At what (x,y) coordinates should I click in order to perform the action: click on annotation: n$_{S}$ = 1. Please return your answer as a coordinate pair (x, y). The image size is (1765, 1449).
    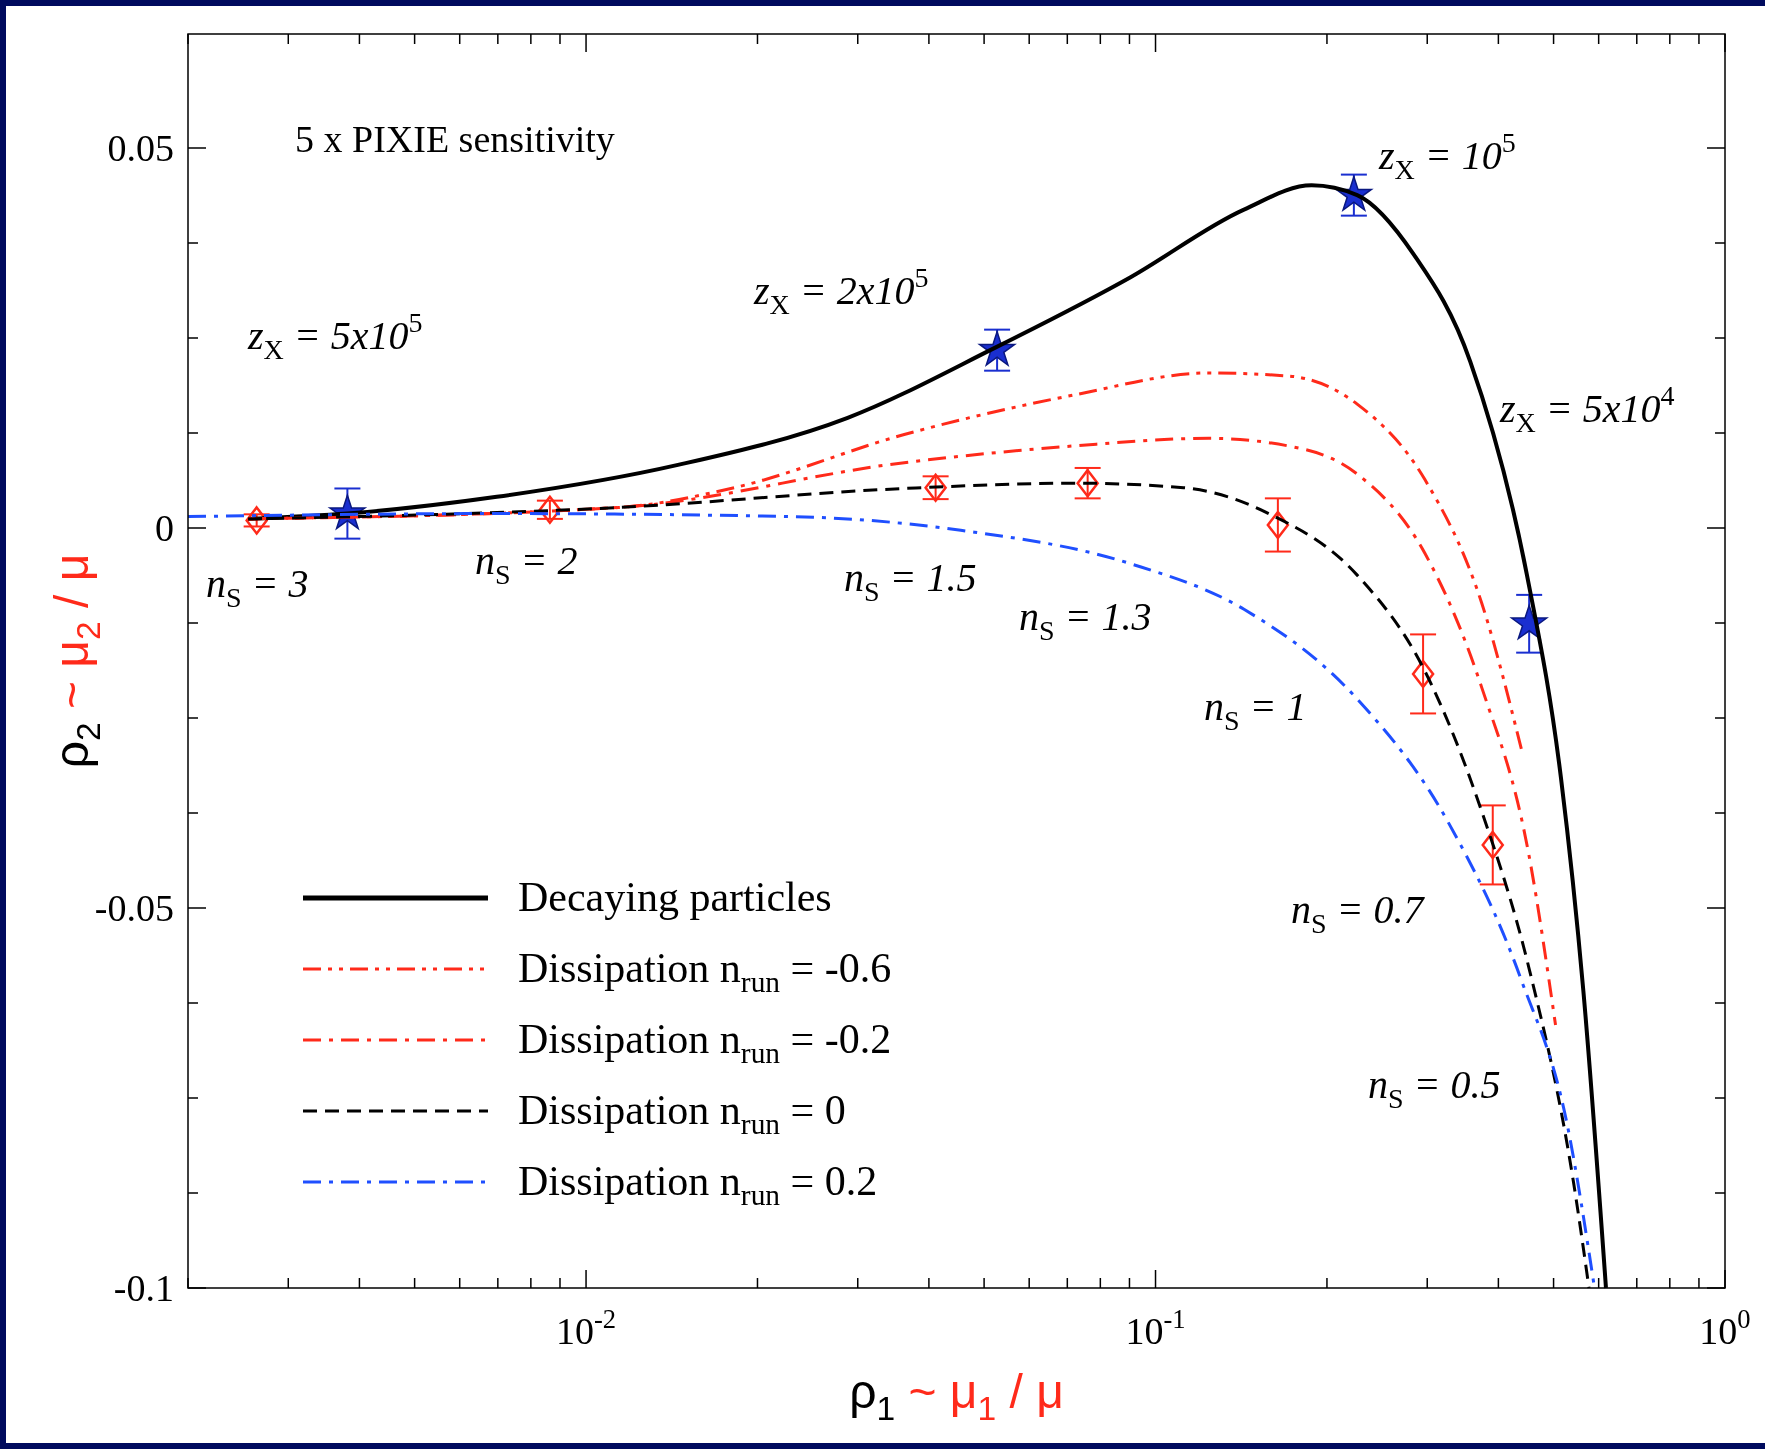
    Looking at the image, I should click on (1255, 710).